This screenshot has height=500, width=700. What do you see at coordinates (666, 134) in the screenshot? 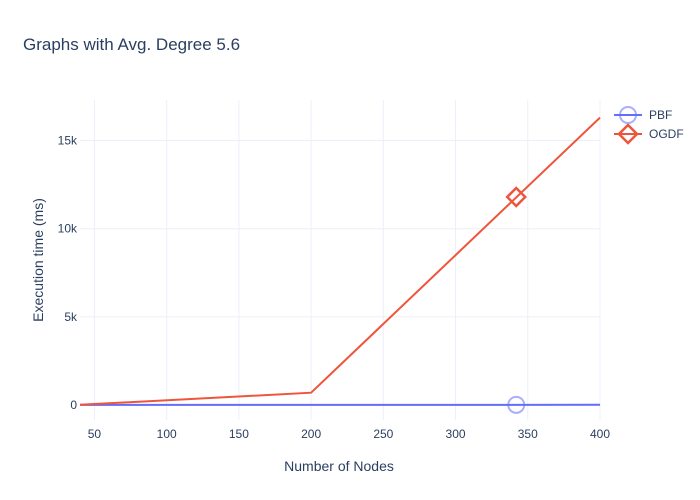
I see `legend-label: OGDF` at bounding box center [666, 134].